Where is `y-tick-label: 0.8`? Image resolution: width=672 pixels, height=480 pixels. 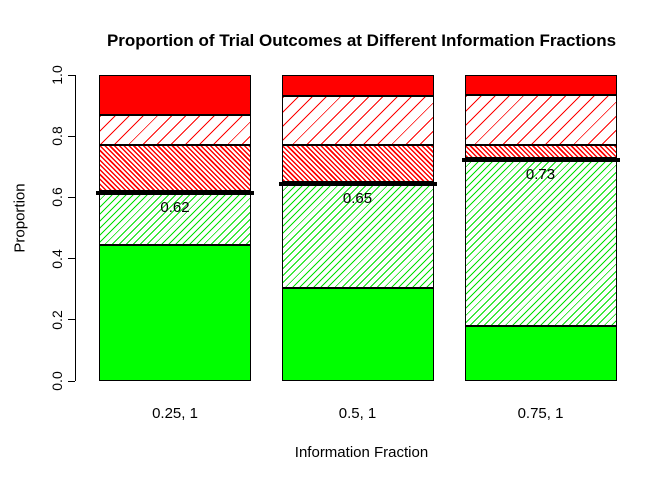
y-tick-label: 0.8 is located at coordinates (57, 136).